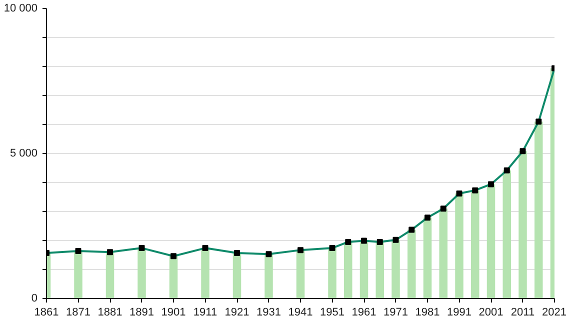 Image resolution: width=568 pixels, height=320 pixels. Describe the element at coordinates (491, 312) in the screenshot. I see `x-tick-label: 2001` at that location.